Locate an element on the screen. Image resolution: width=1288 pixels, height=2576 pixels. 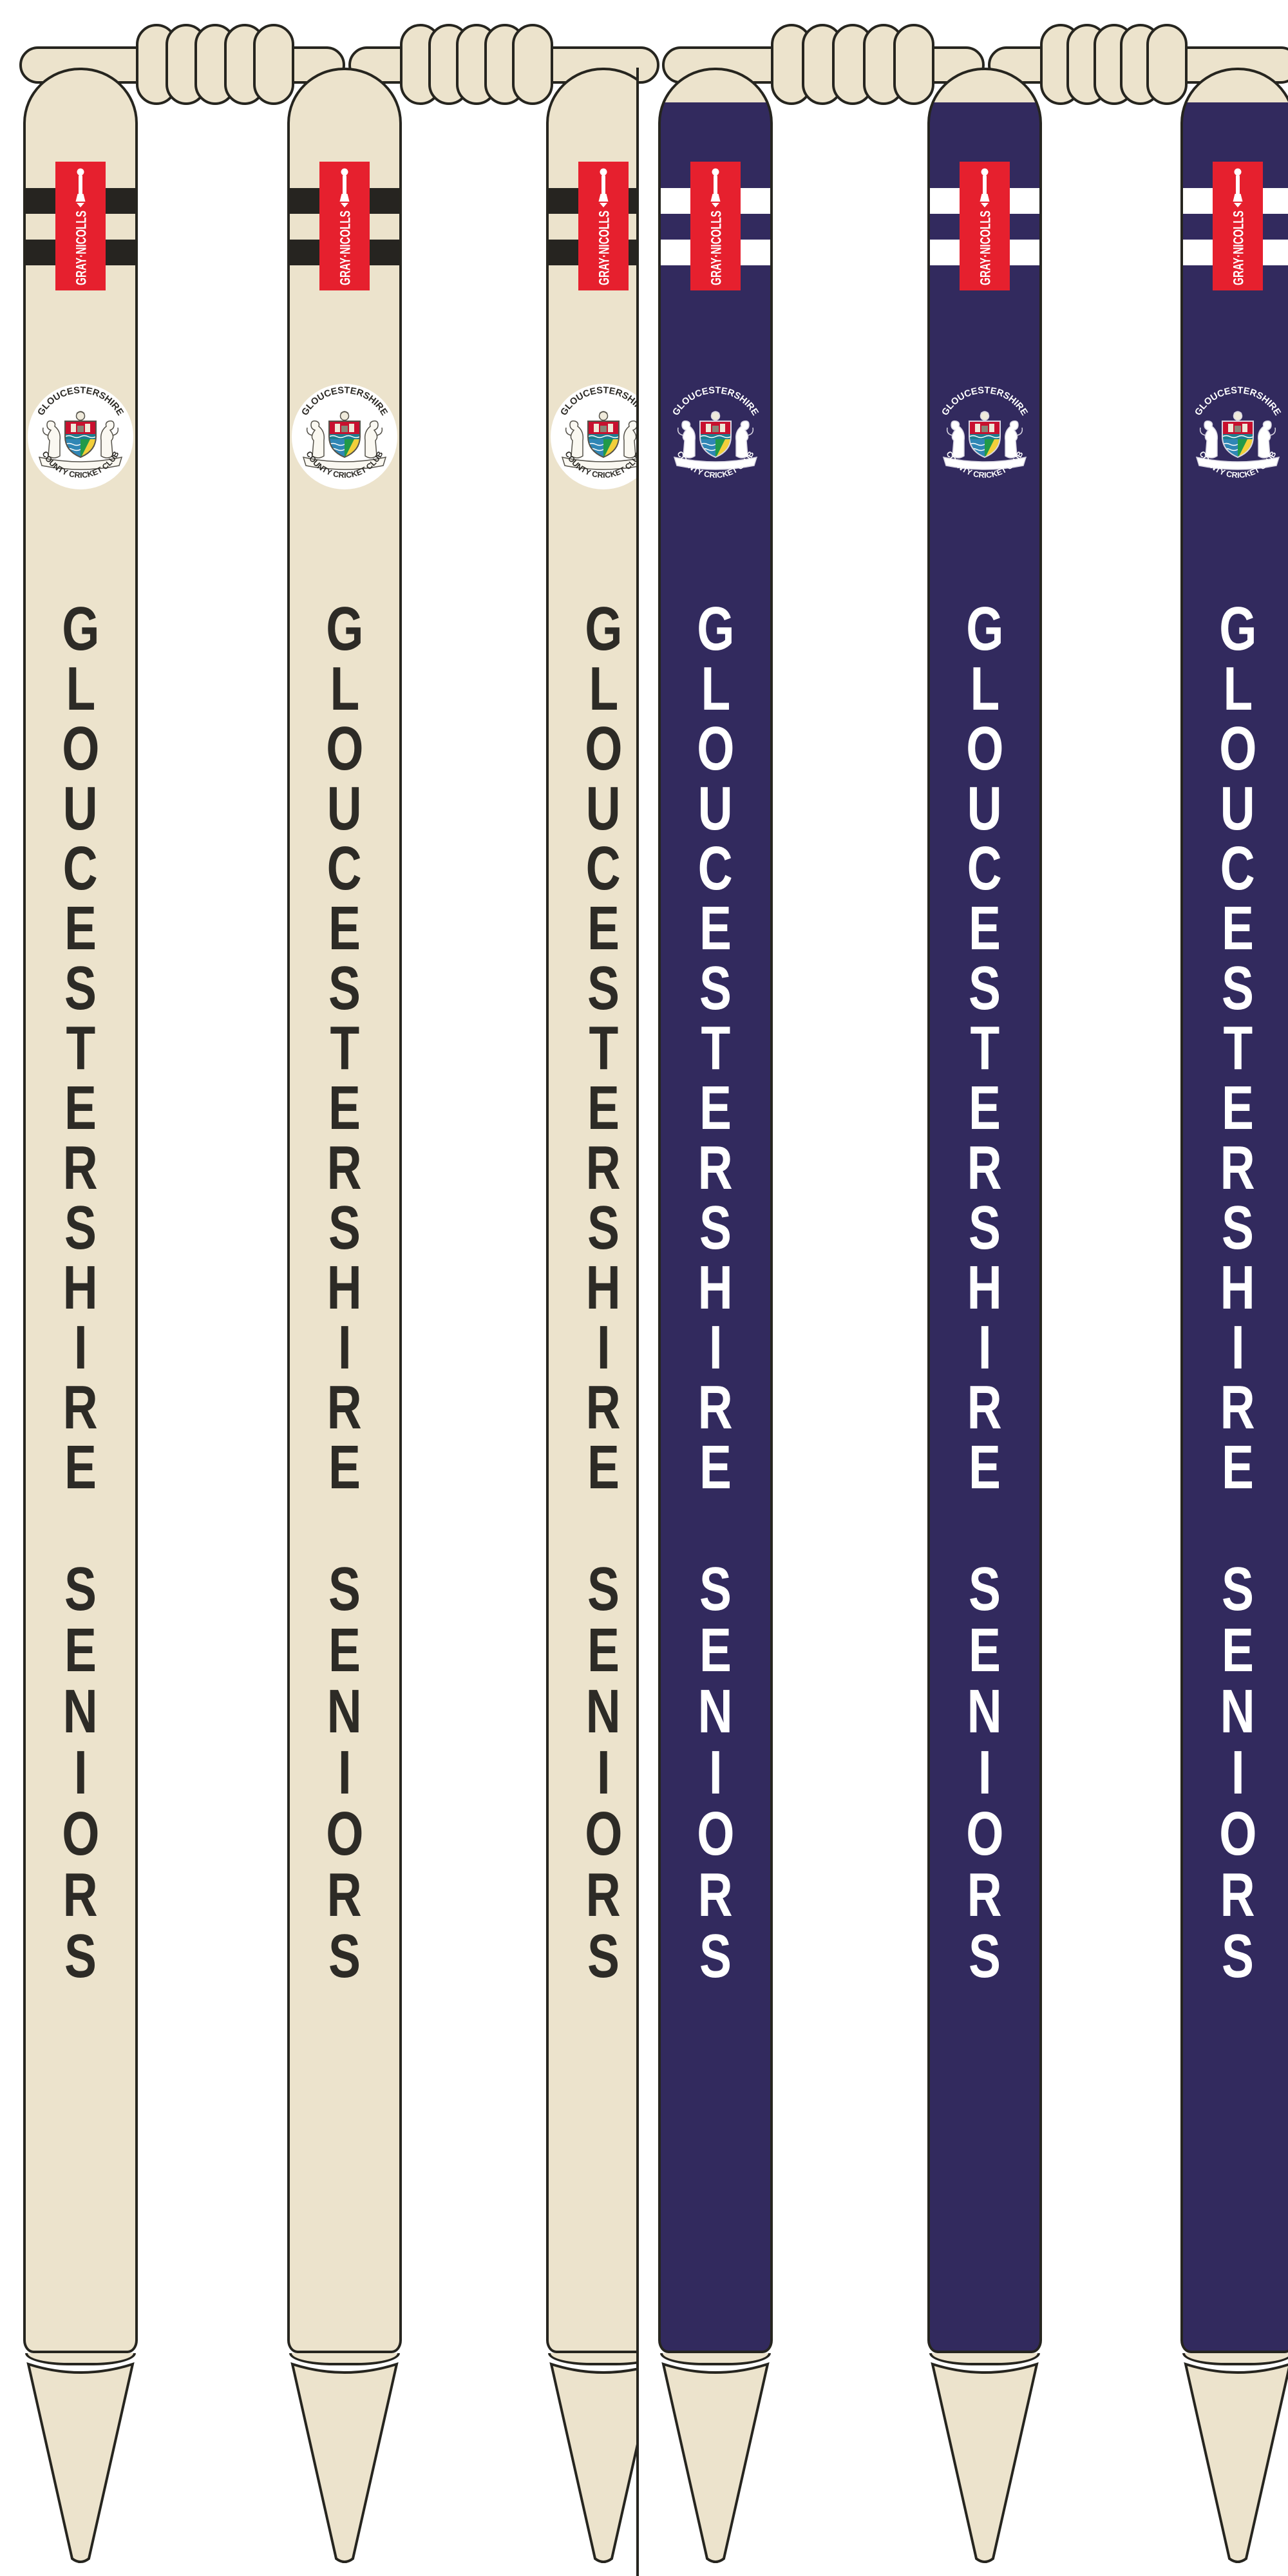
stump-5-navy: GRAY·NICOLLS is located at coordinates (984, 1322).